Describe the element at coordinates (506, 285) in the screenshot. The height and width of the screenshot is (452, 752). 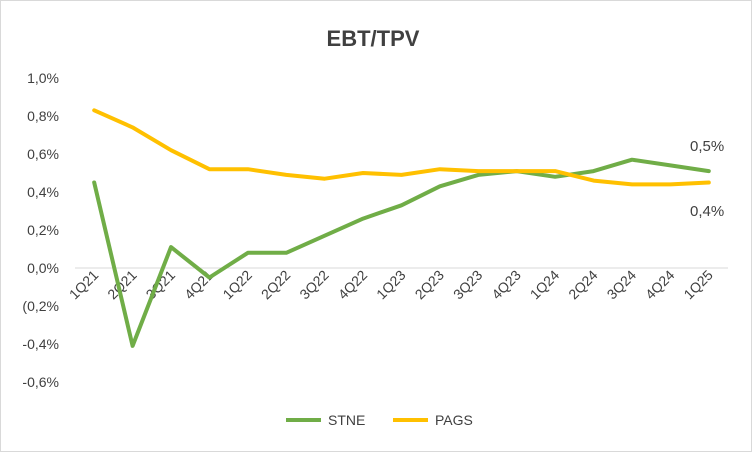
I see `x-tick-label: 4Q23` at that location.